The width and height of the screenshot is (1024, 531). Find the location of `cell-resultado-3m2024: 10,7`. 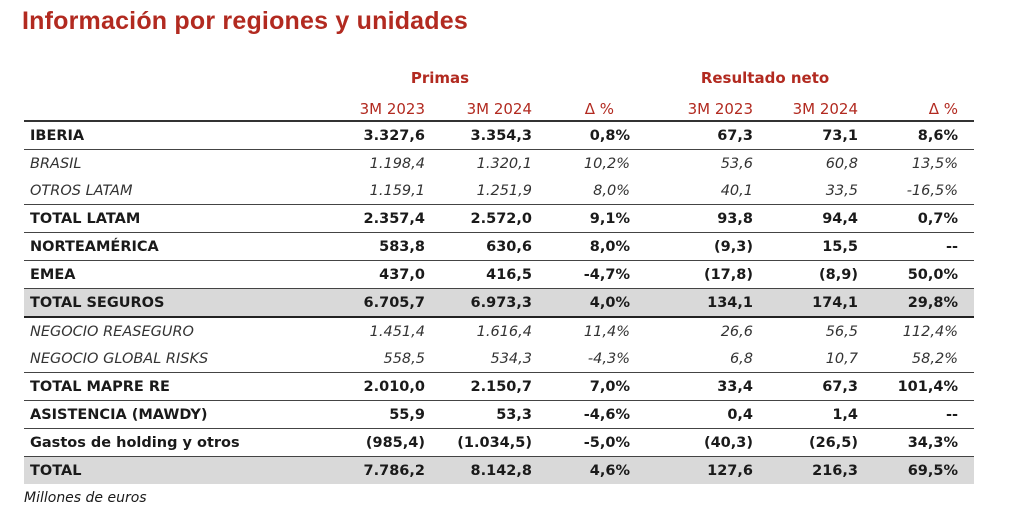

cell-resultado-3m2024: 10,7 is located at coordinates (805, 359).